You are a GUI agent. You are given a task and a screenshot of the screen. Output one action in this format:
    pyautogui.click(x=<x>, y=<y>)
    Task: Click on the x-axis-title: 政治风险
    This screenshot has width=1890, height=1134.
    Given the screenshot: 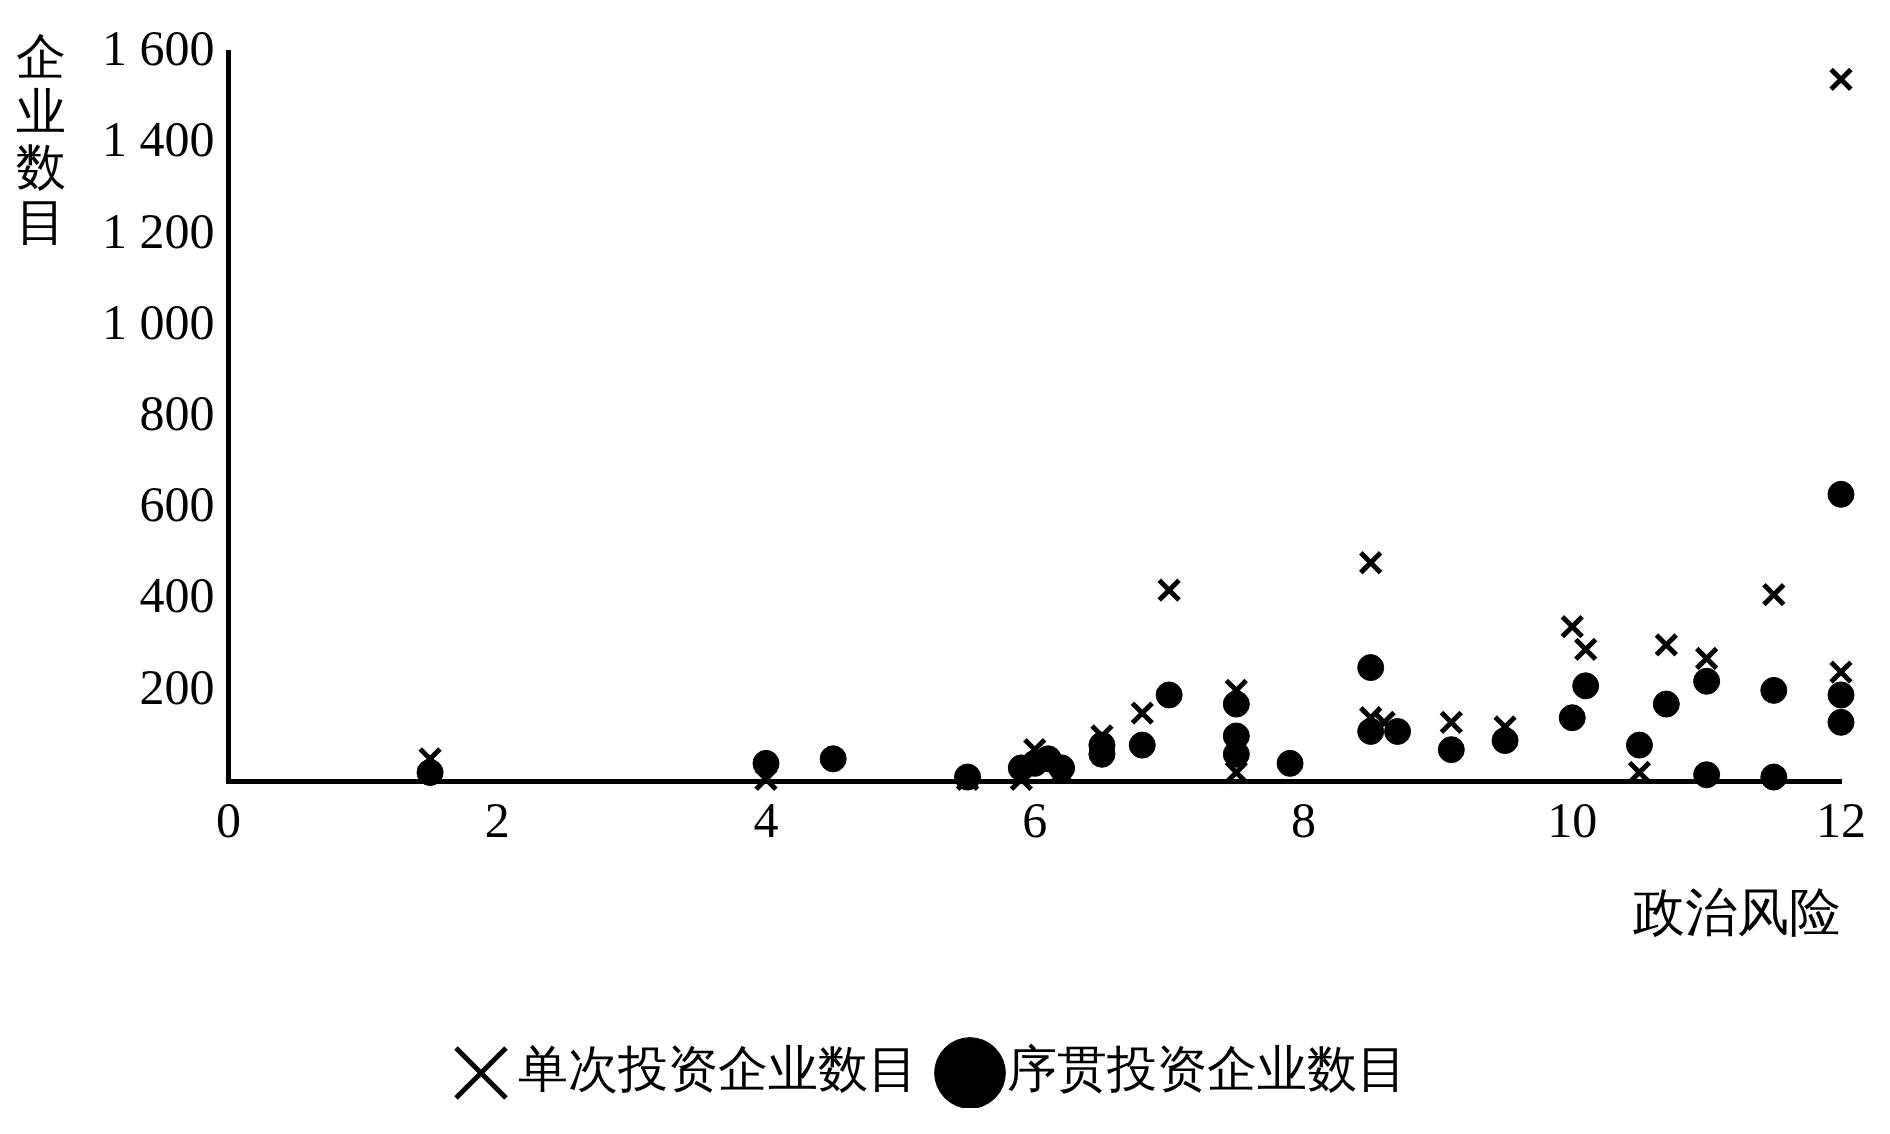 What is the action you would take?
    pyautogui.click(x=1737, y=913)
    